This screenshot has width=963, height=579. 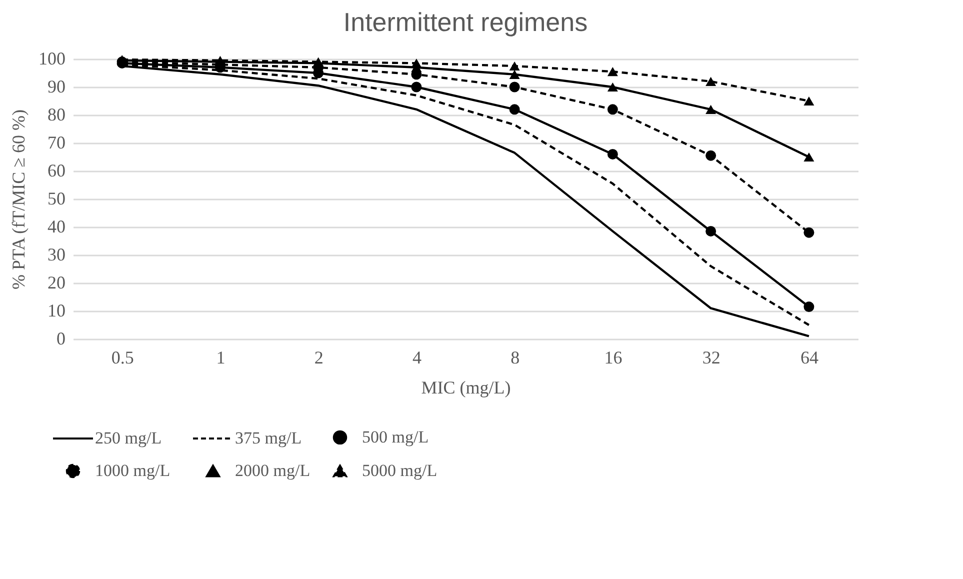 I want to click on y-tick-label: 30, so click(x=57, y=254).